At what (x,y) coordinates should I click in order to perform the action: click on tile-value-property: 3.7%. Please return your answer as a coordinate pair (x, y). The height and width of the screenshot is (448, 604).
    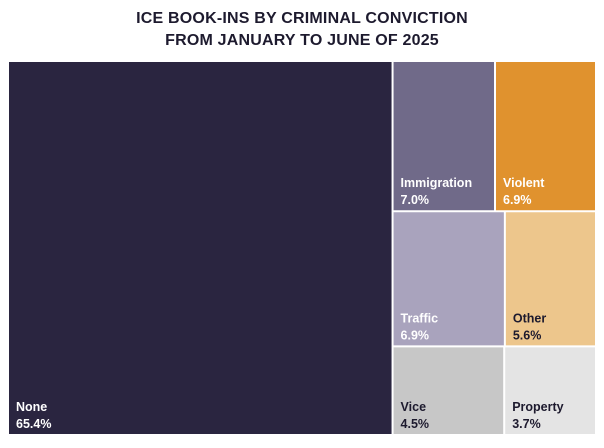
    Looking at the image, I should click on (526, 424).